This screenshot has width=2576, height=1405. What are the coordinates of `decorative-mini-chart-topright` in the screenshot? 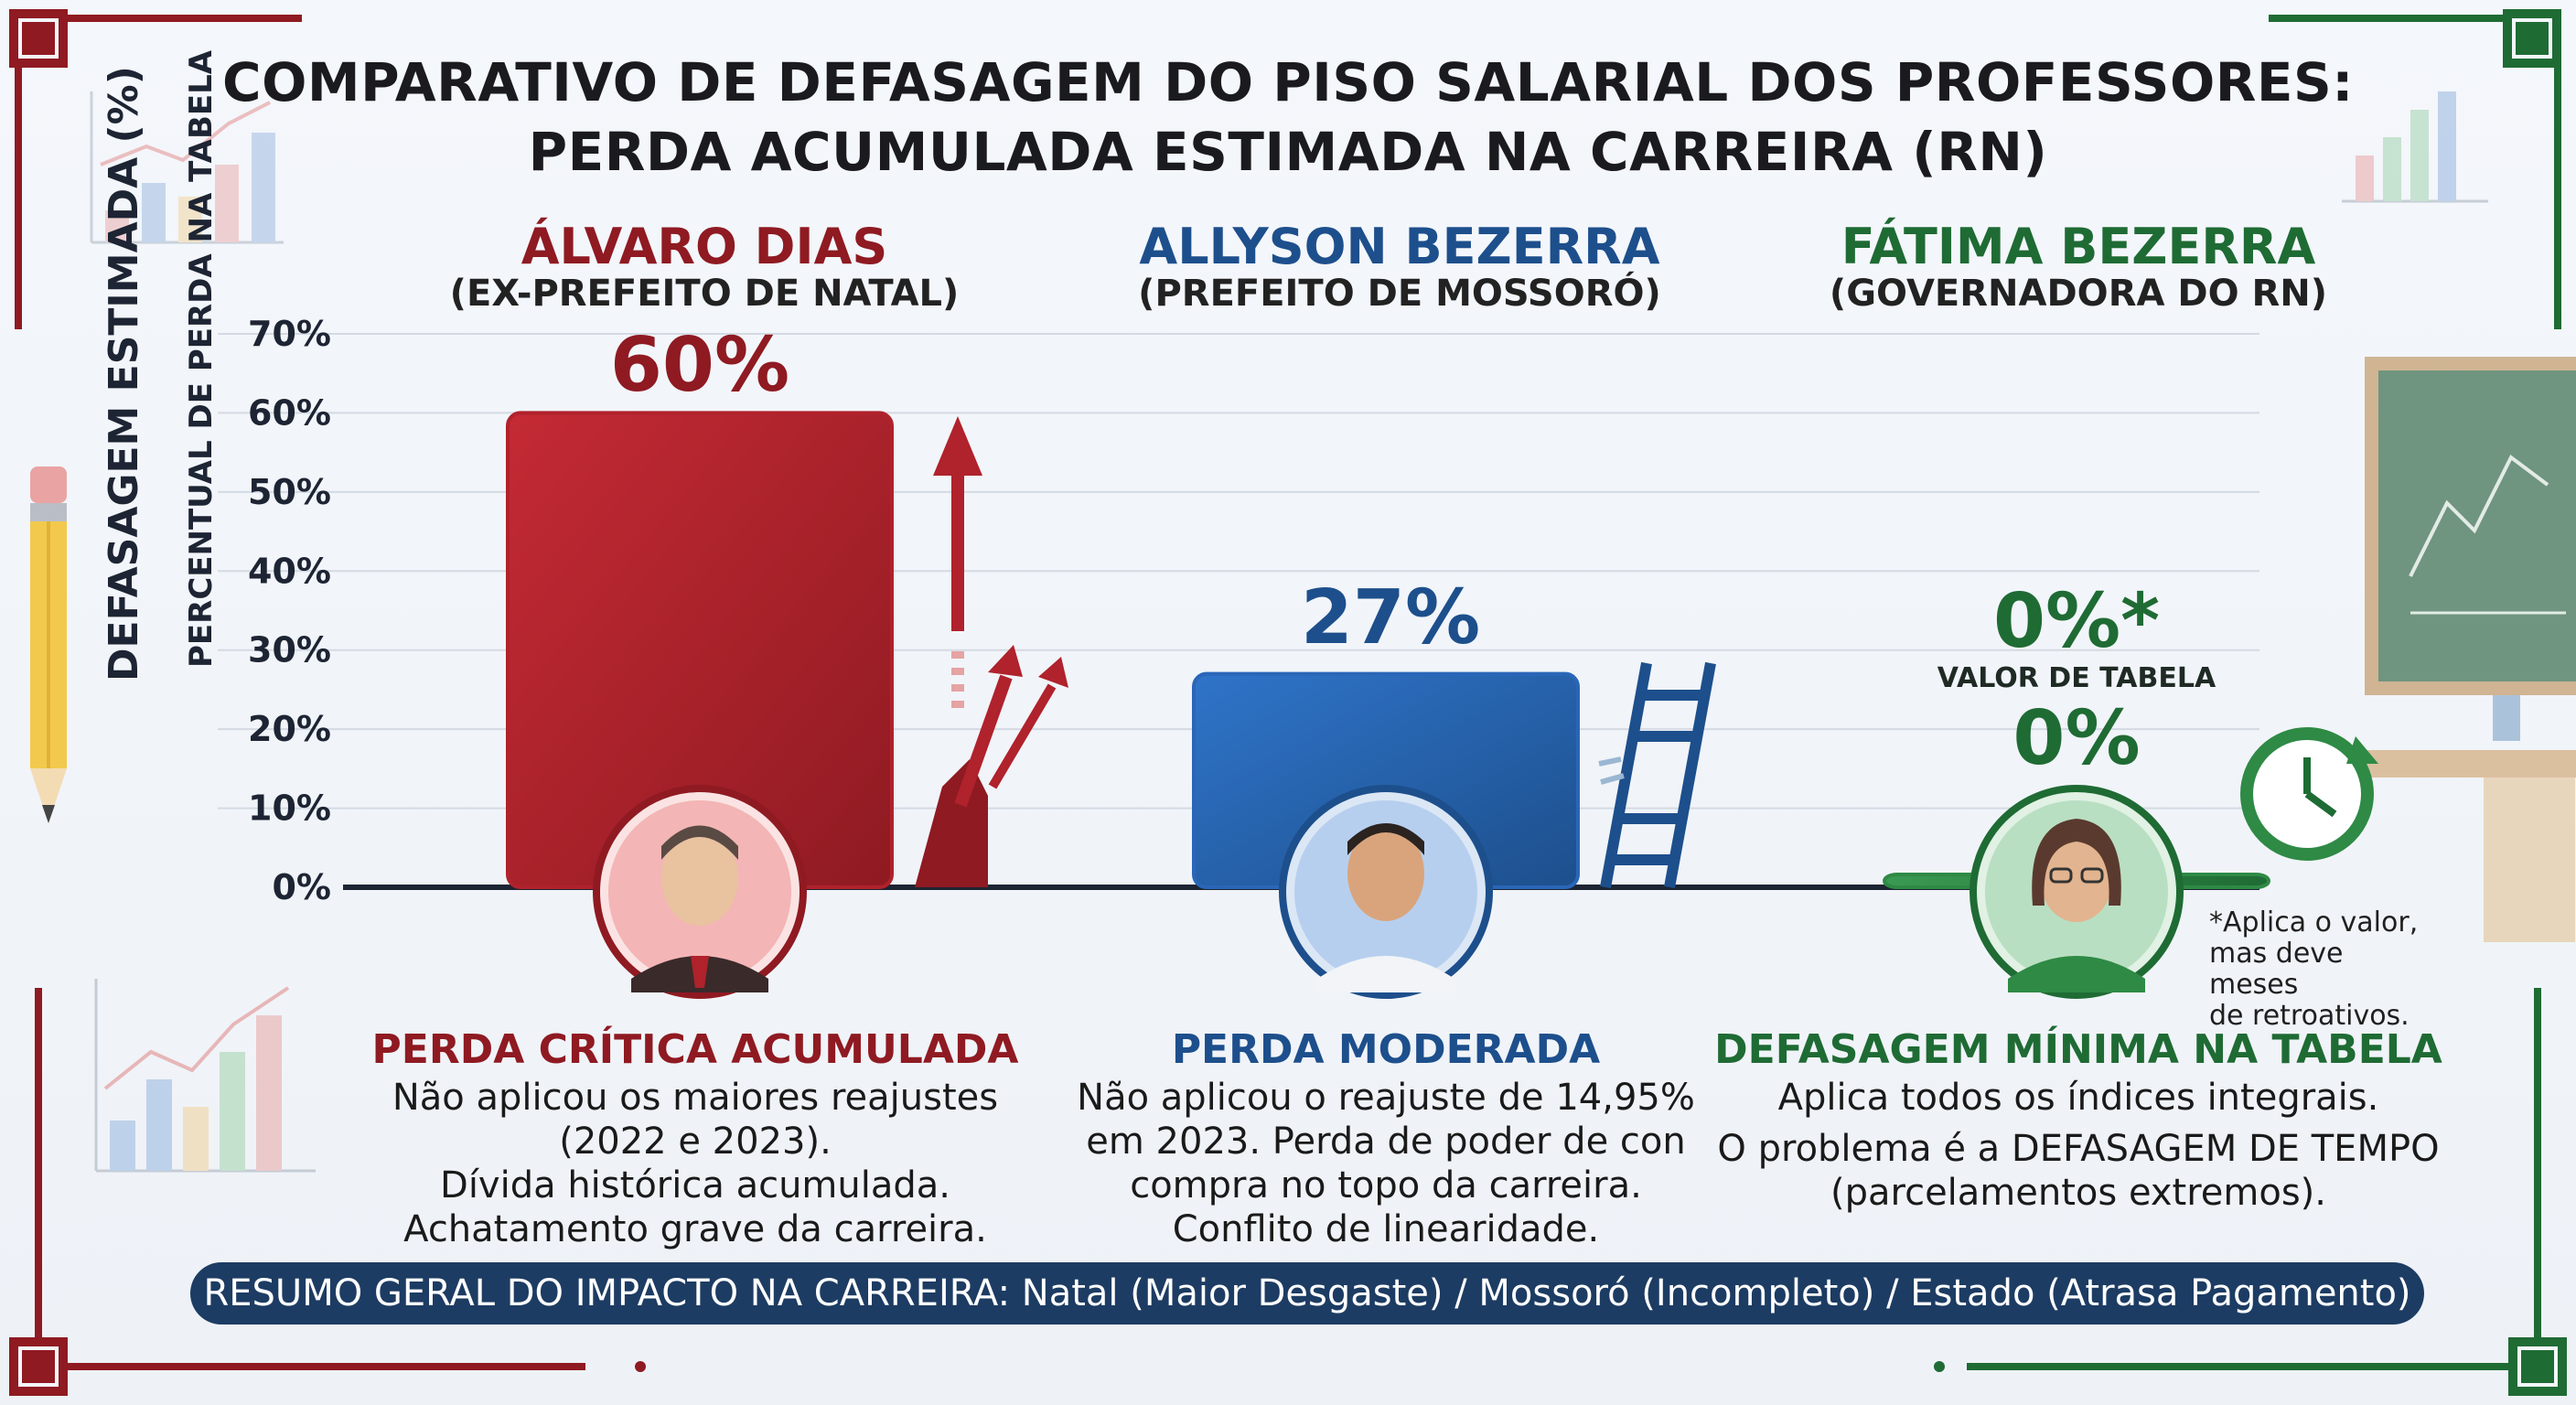 It's located at (2415, 147).